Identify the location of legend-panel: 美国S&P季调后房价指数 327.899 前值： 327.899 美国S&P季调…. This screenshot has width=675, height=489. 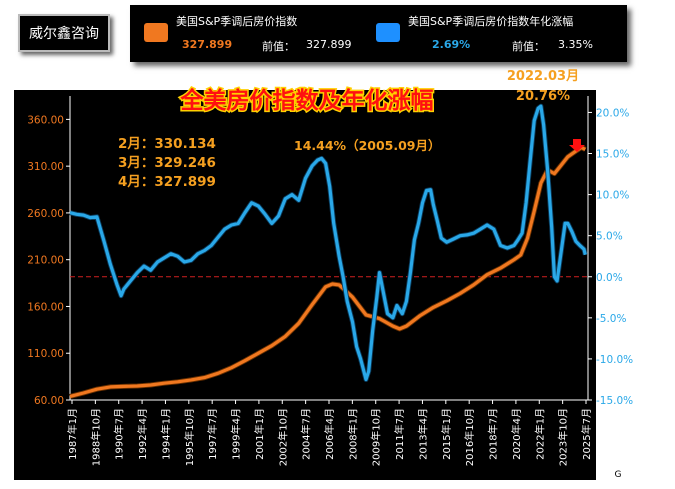
(378, 33).